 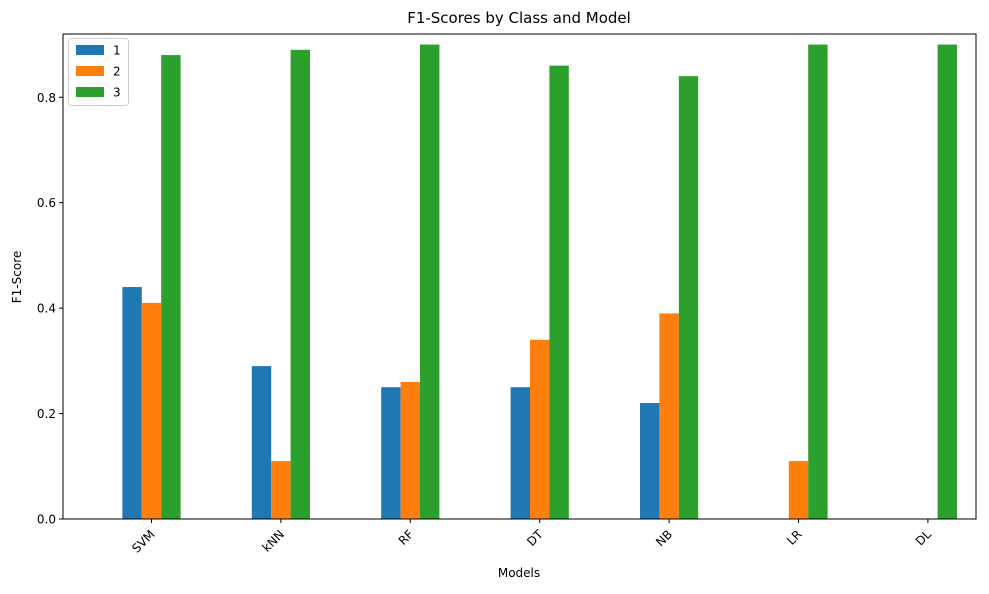 I want to click on legend-label-2: 2, so click(x=117, y=72).